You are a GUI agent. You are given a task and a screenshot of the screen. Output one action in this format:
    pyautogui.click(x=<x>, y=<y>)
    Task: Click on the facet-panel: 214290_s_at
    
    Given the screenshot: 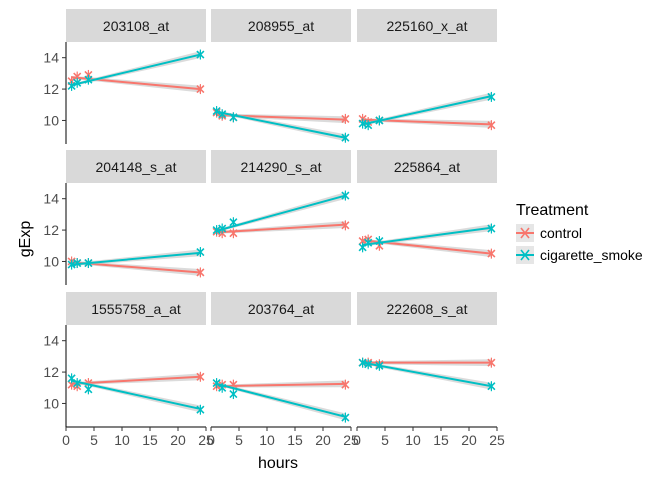 What is the action you would take?
    pyautogui.click(x=281, y=194)
    